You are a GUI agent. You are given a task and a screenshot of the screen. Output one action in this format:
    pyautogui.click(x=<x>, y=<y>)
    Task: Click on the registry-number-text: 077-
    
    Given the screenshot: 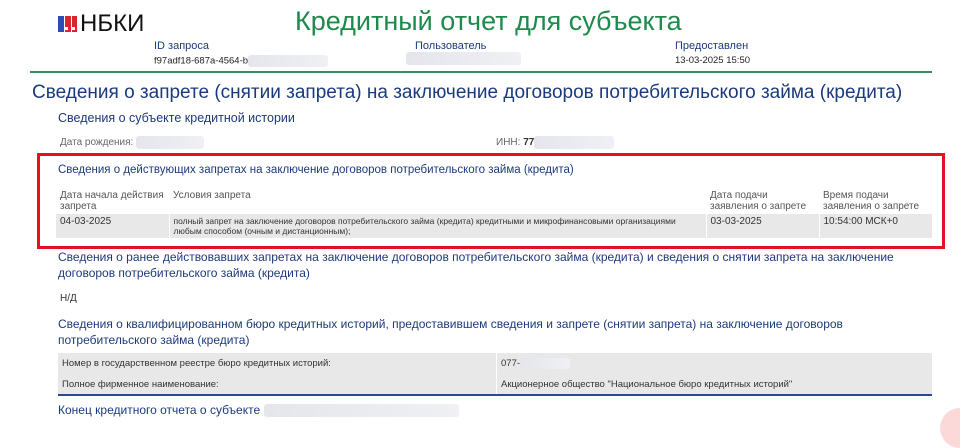 What is the action you would take?
    pyautogui.click(x=511, y=364)
    